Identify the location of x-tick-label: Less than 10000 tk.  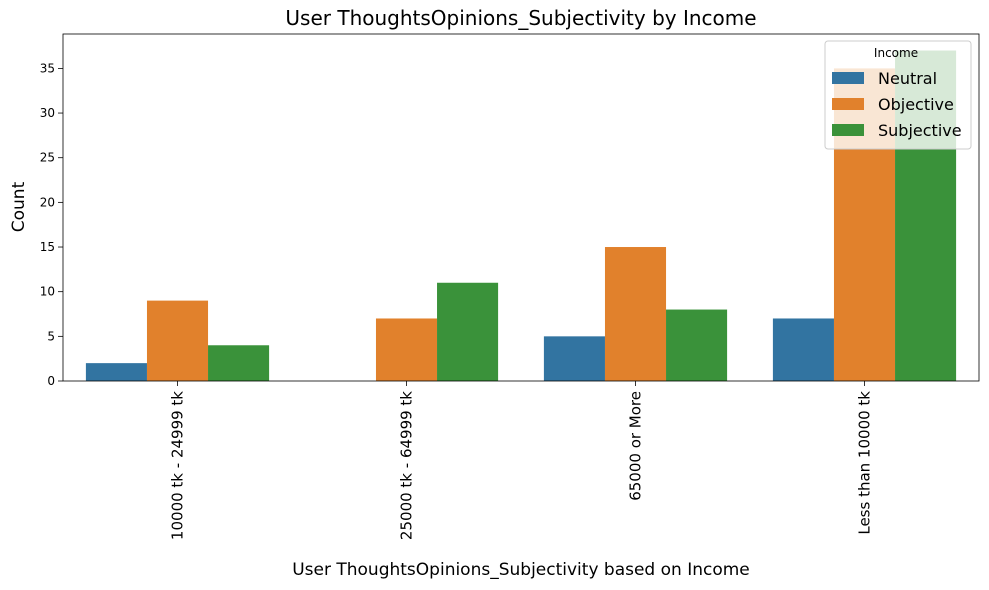
(865, 463).